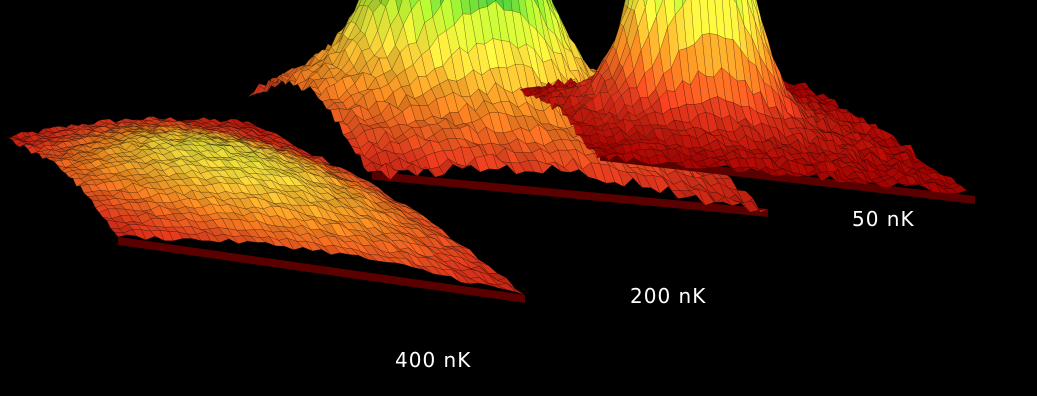 Image resolution: width=1037 pixels, height=403 pixels. What do you see at coordinates (883, 219) in the screenshot?
I see `temperature-label-50nk: 50 nK` at bounding box center [883, 219].